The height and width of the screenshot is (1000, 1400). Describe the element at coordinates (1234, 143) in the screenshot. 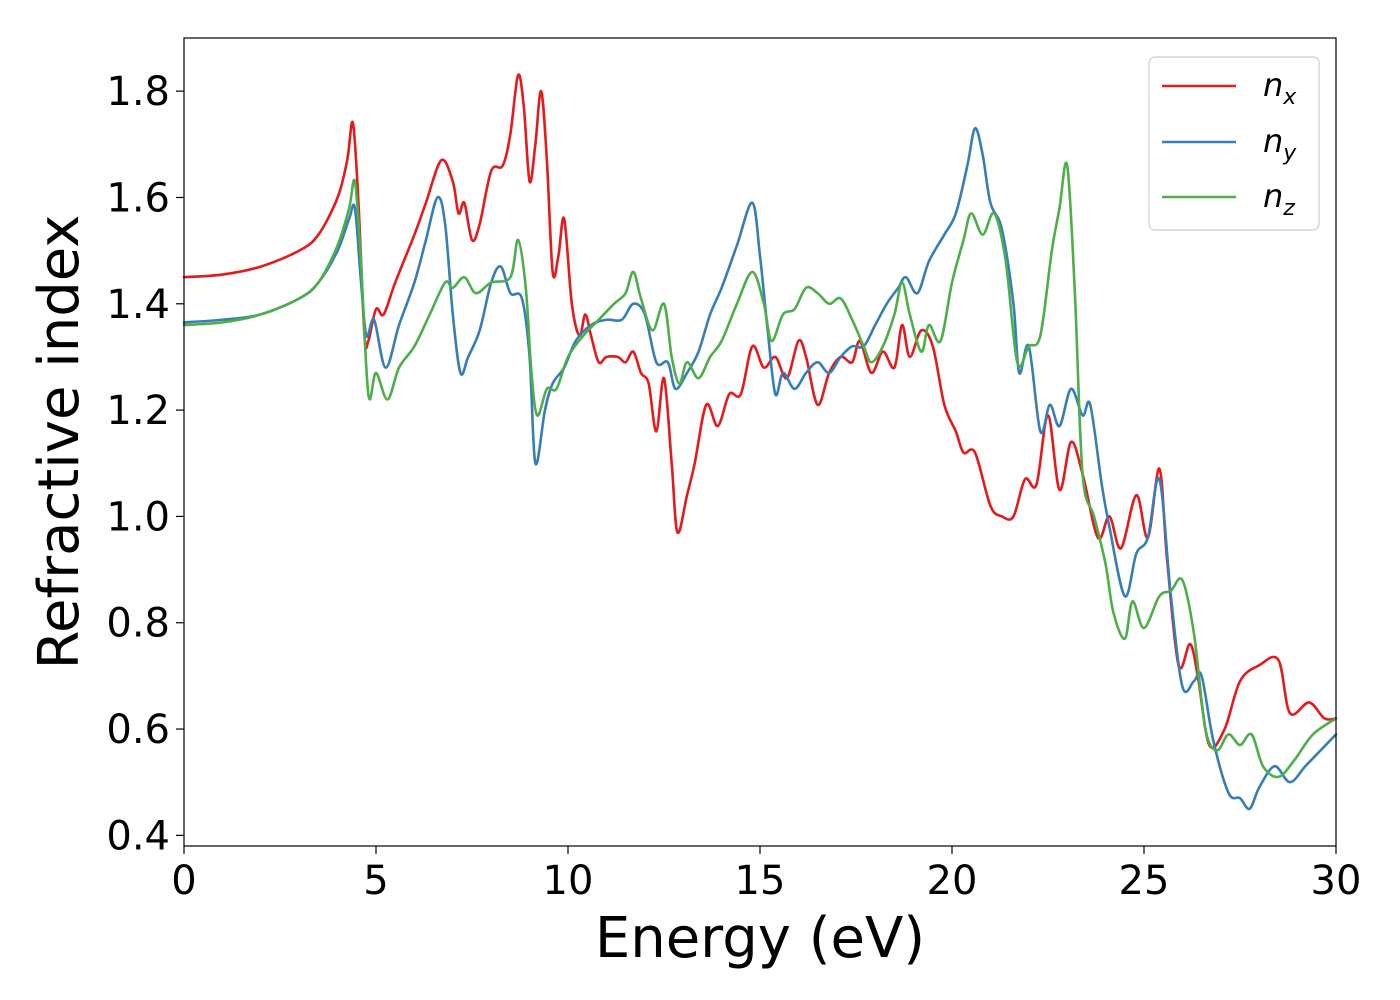

I see `legend-box` at that location.